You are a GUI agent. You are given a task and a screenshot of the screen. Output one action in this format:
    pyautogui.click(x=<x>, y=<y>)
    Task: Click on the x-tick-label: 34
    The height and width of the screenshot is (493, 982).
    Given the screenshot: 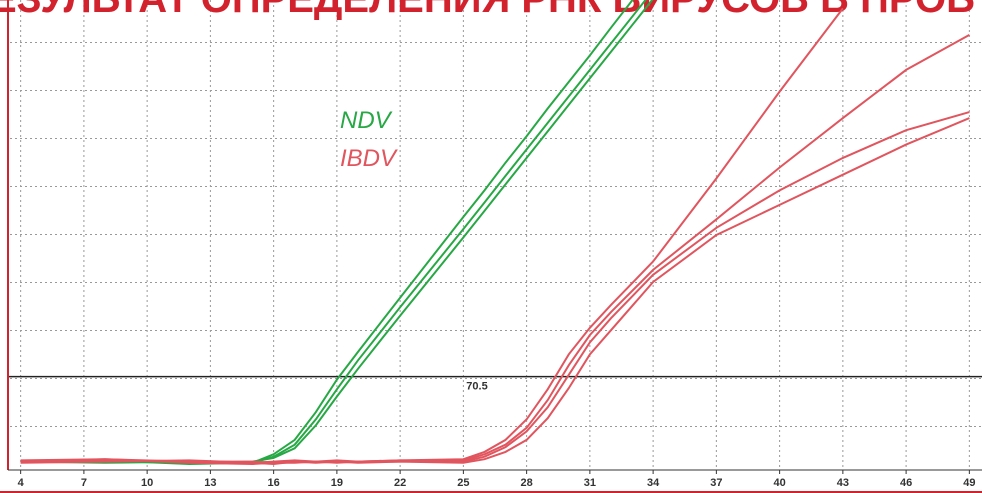 What is the action you would take?
    pyautogui.click(x=653, y=483)
    